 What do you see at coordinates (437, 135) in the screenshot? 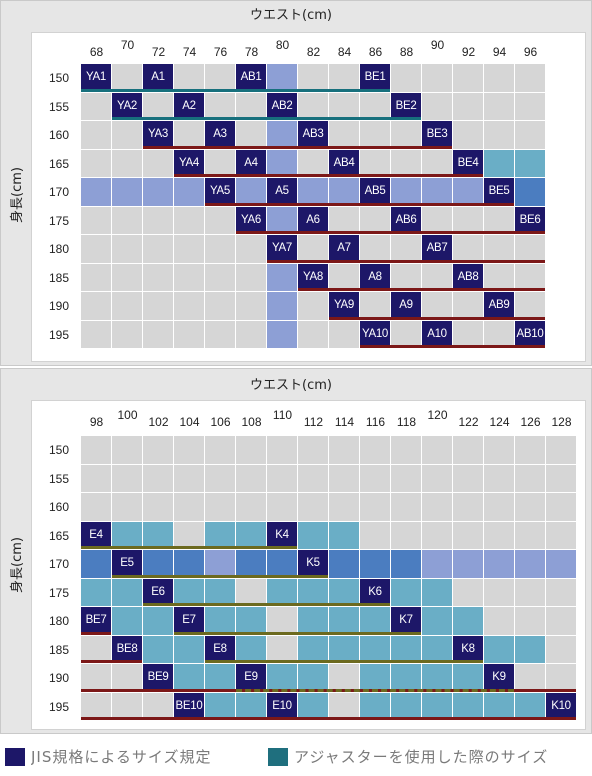
I see `size-BE3: BE3` at bounding box center [437, 135].